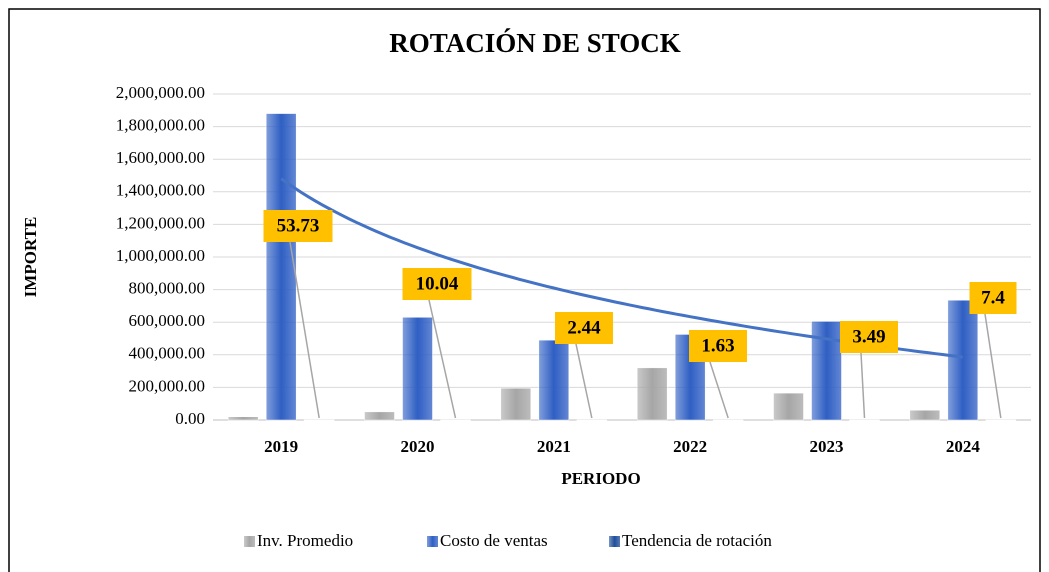 The image size is (1049, 572). Describe the element at coordinates (690, 446) in the screenshot. I see `x-tick-label: 2022` at that location.